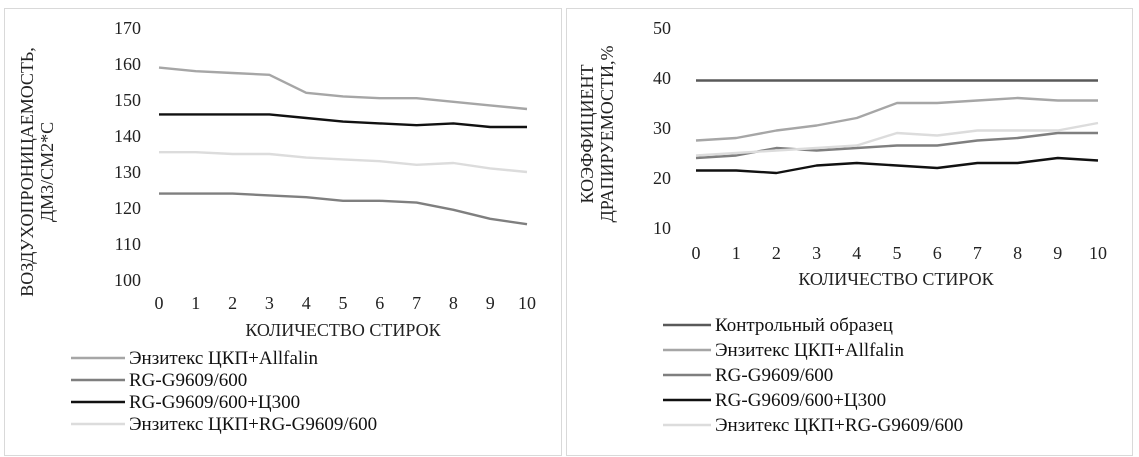 Image resolution: width=1139 pixels, height=457 pixels. I want to click on y-tick-label: 140, so click(127, 136).